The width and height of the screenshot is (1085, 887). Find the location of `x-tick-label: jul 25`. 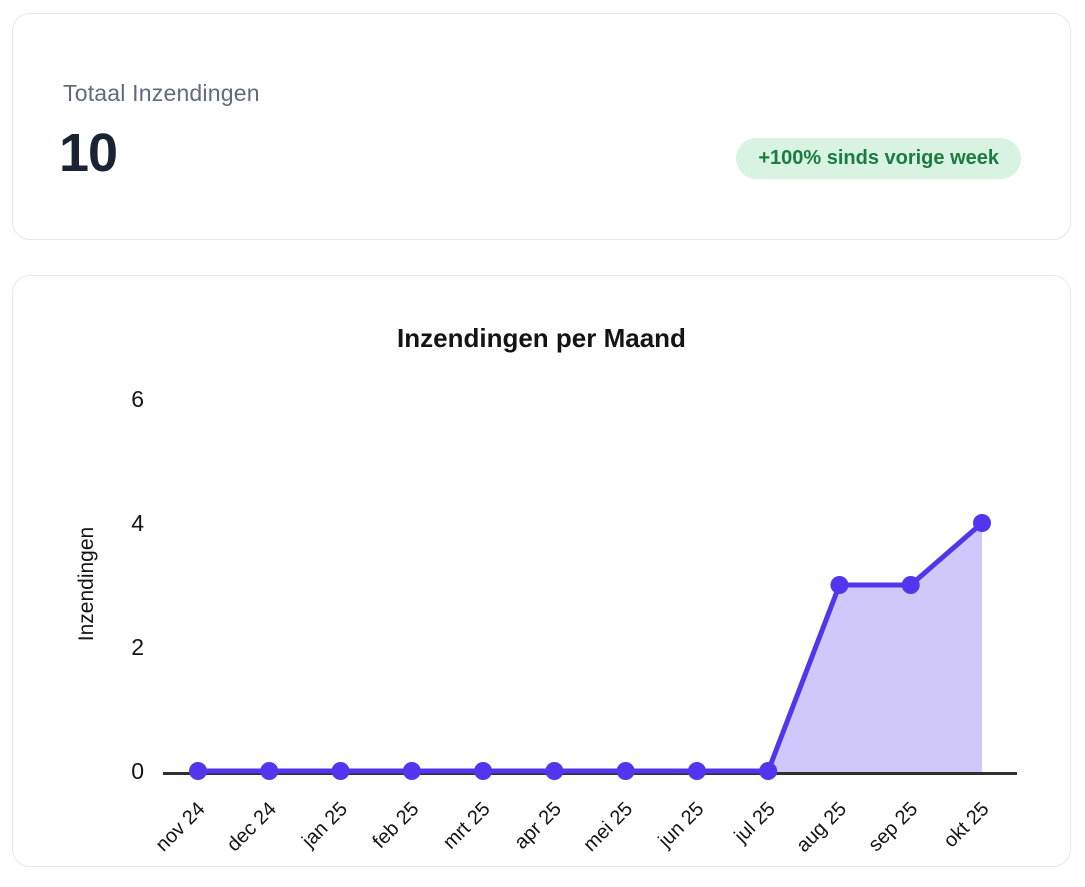

x-tick-label: jul 25 is located at coordinates (755, 823).